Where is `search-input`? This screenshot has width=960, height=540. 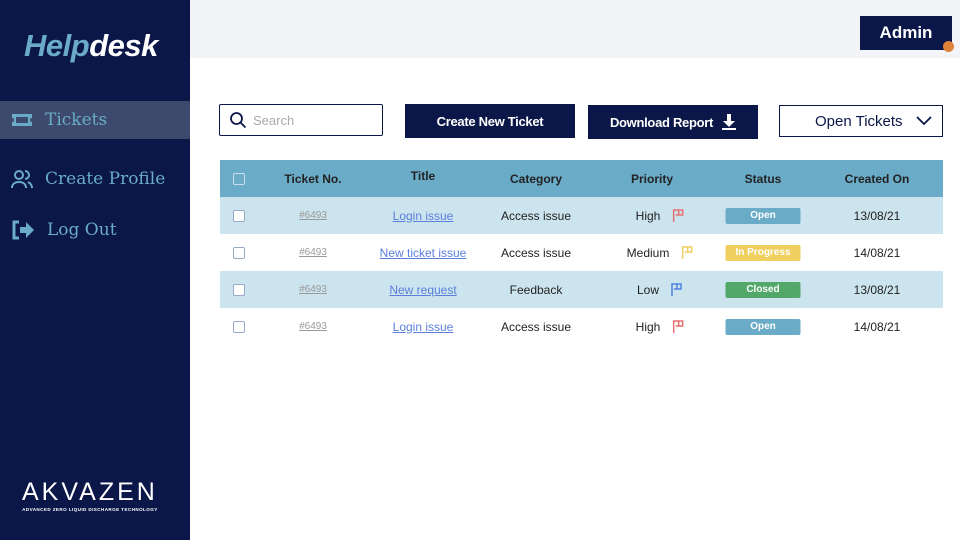 search-input is located at coordinates (313, 120).